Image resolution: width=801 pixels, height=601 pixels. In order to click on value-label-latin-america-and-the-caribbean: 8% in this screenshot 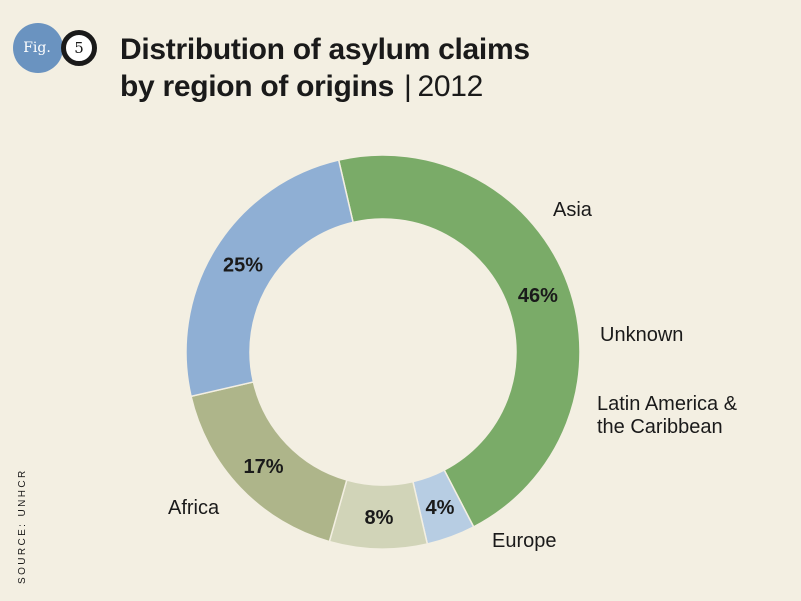, I will do `click(379, 518)`.